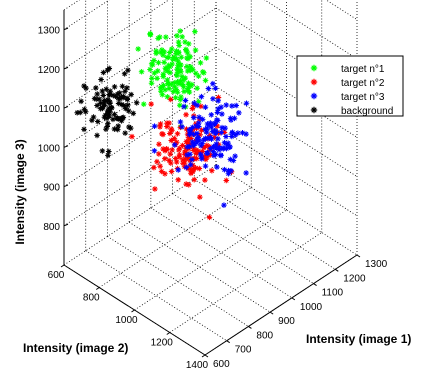  What do you see at coordinates (311, 307) in the screenshot?
I see `x-tick-label: 1000` at bounding box center [311, 307].